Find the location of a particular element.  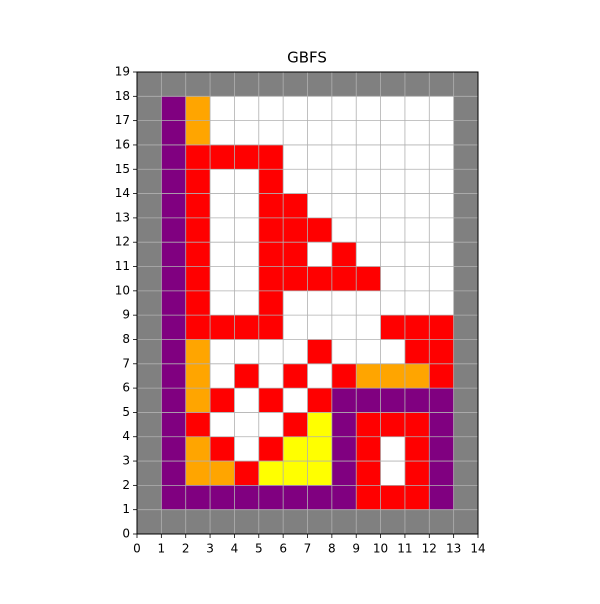

x-tick-label: 13 is located at coordinates (453, 549).